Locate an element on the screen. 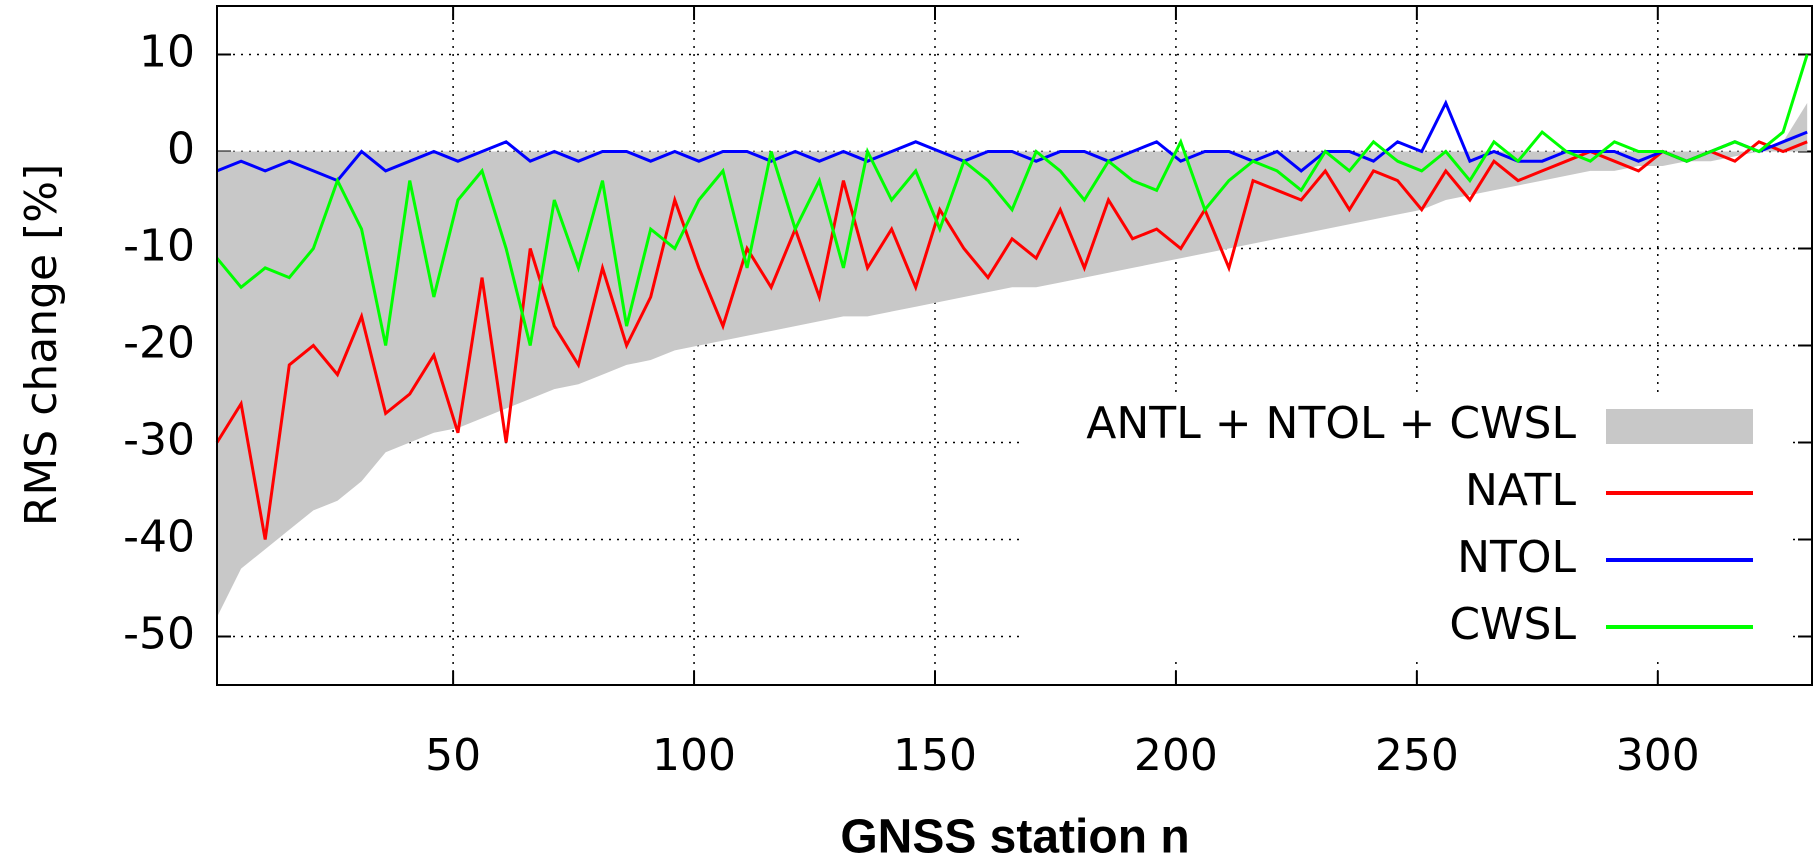 The image size is (1814, 863). line is located at coordinates (1012, 141).